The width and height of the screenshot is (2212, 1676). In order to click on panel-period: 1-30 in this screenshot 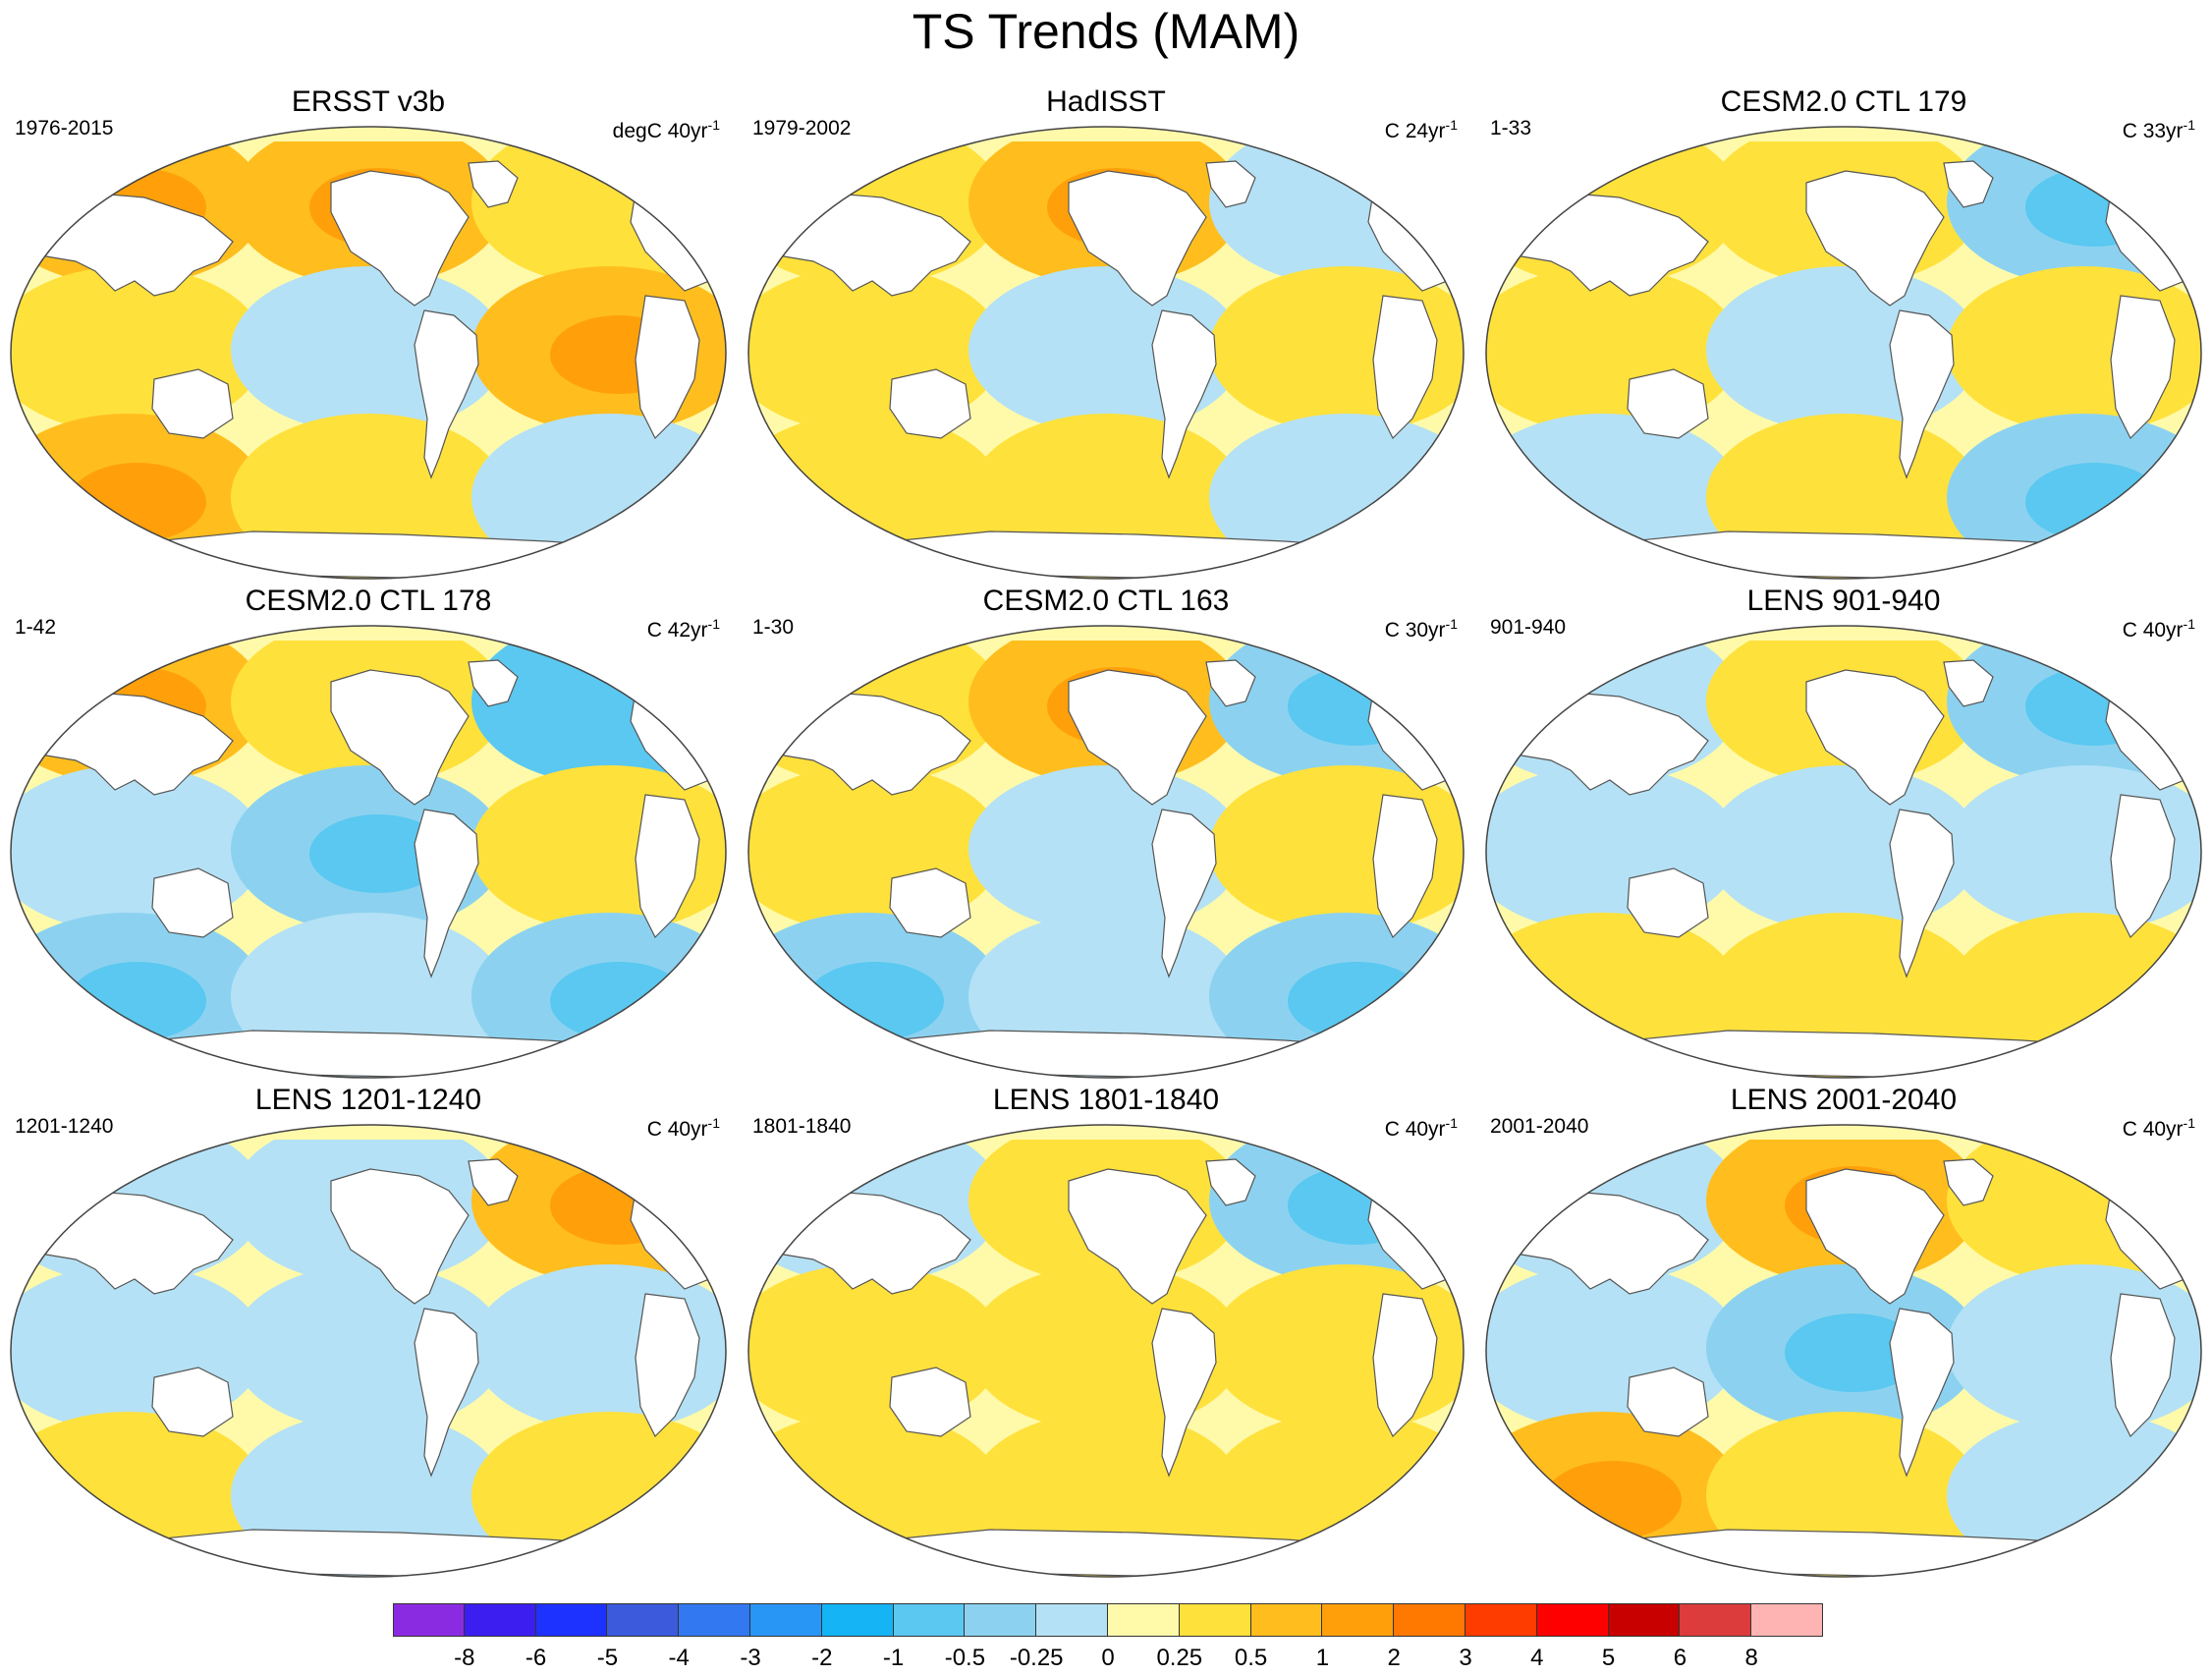, I will do `click(773, 628)`.